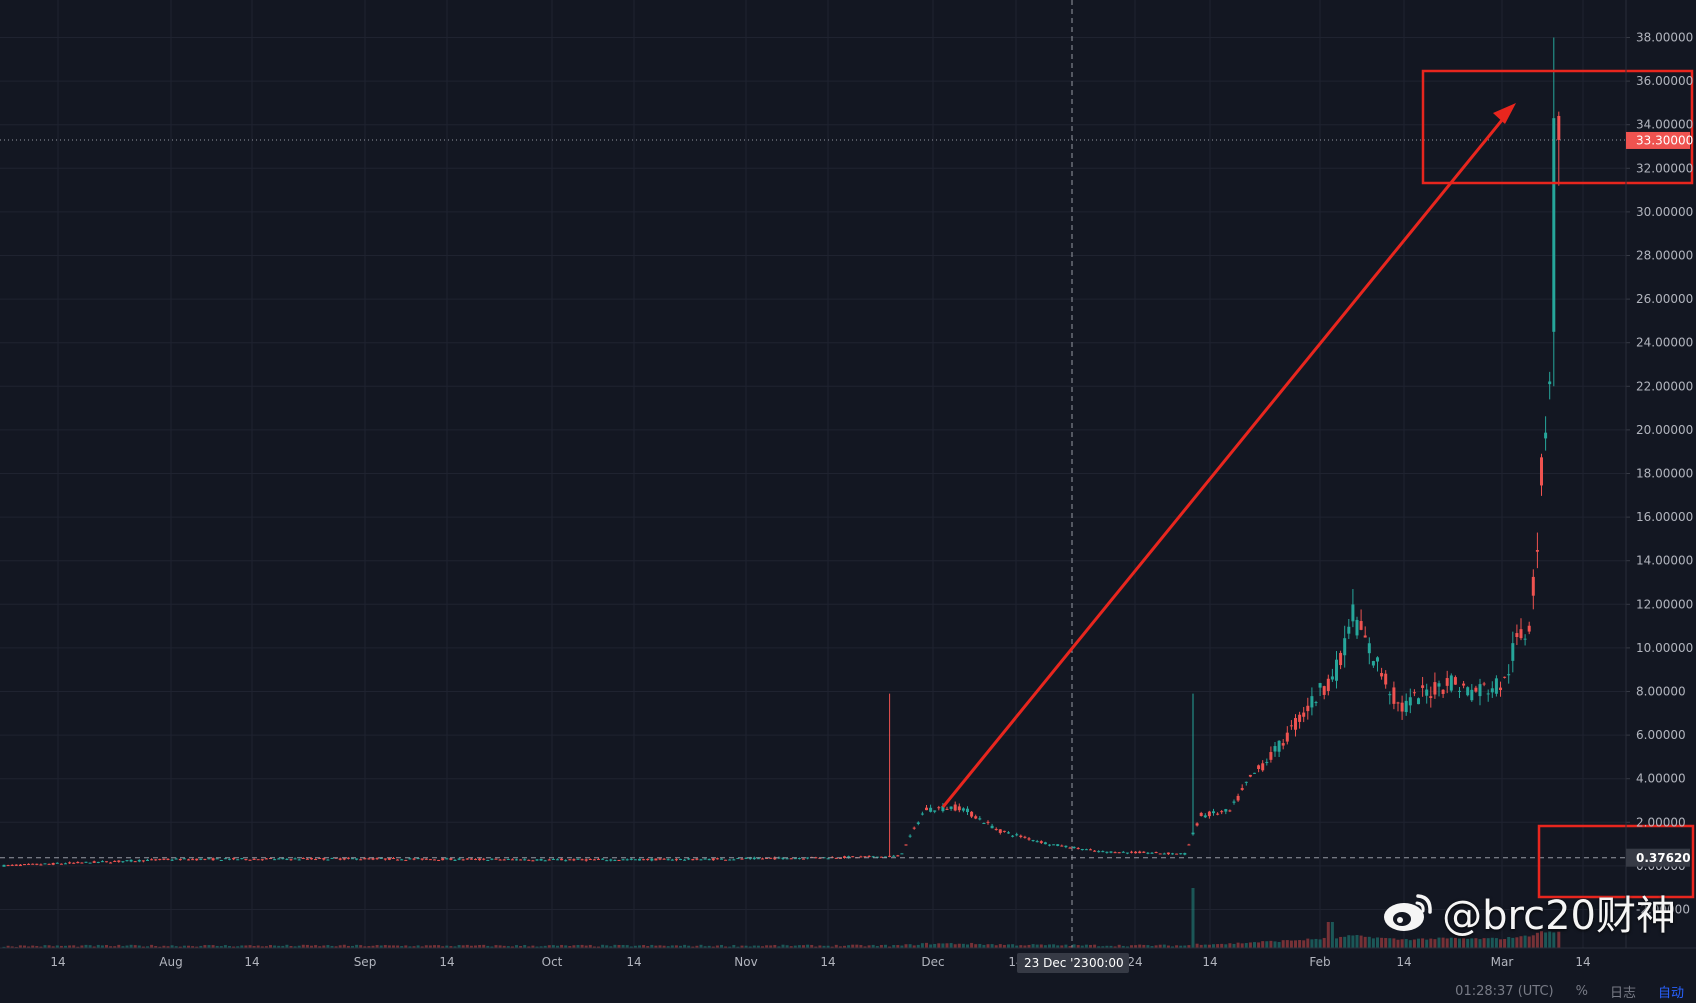 The image size is (1696, 1003). I want to click on percent-toggle: %, so click(1581, 991).